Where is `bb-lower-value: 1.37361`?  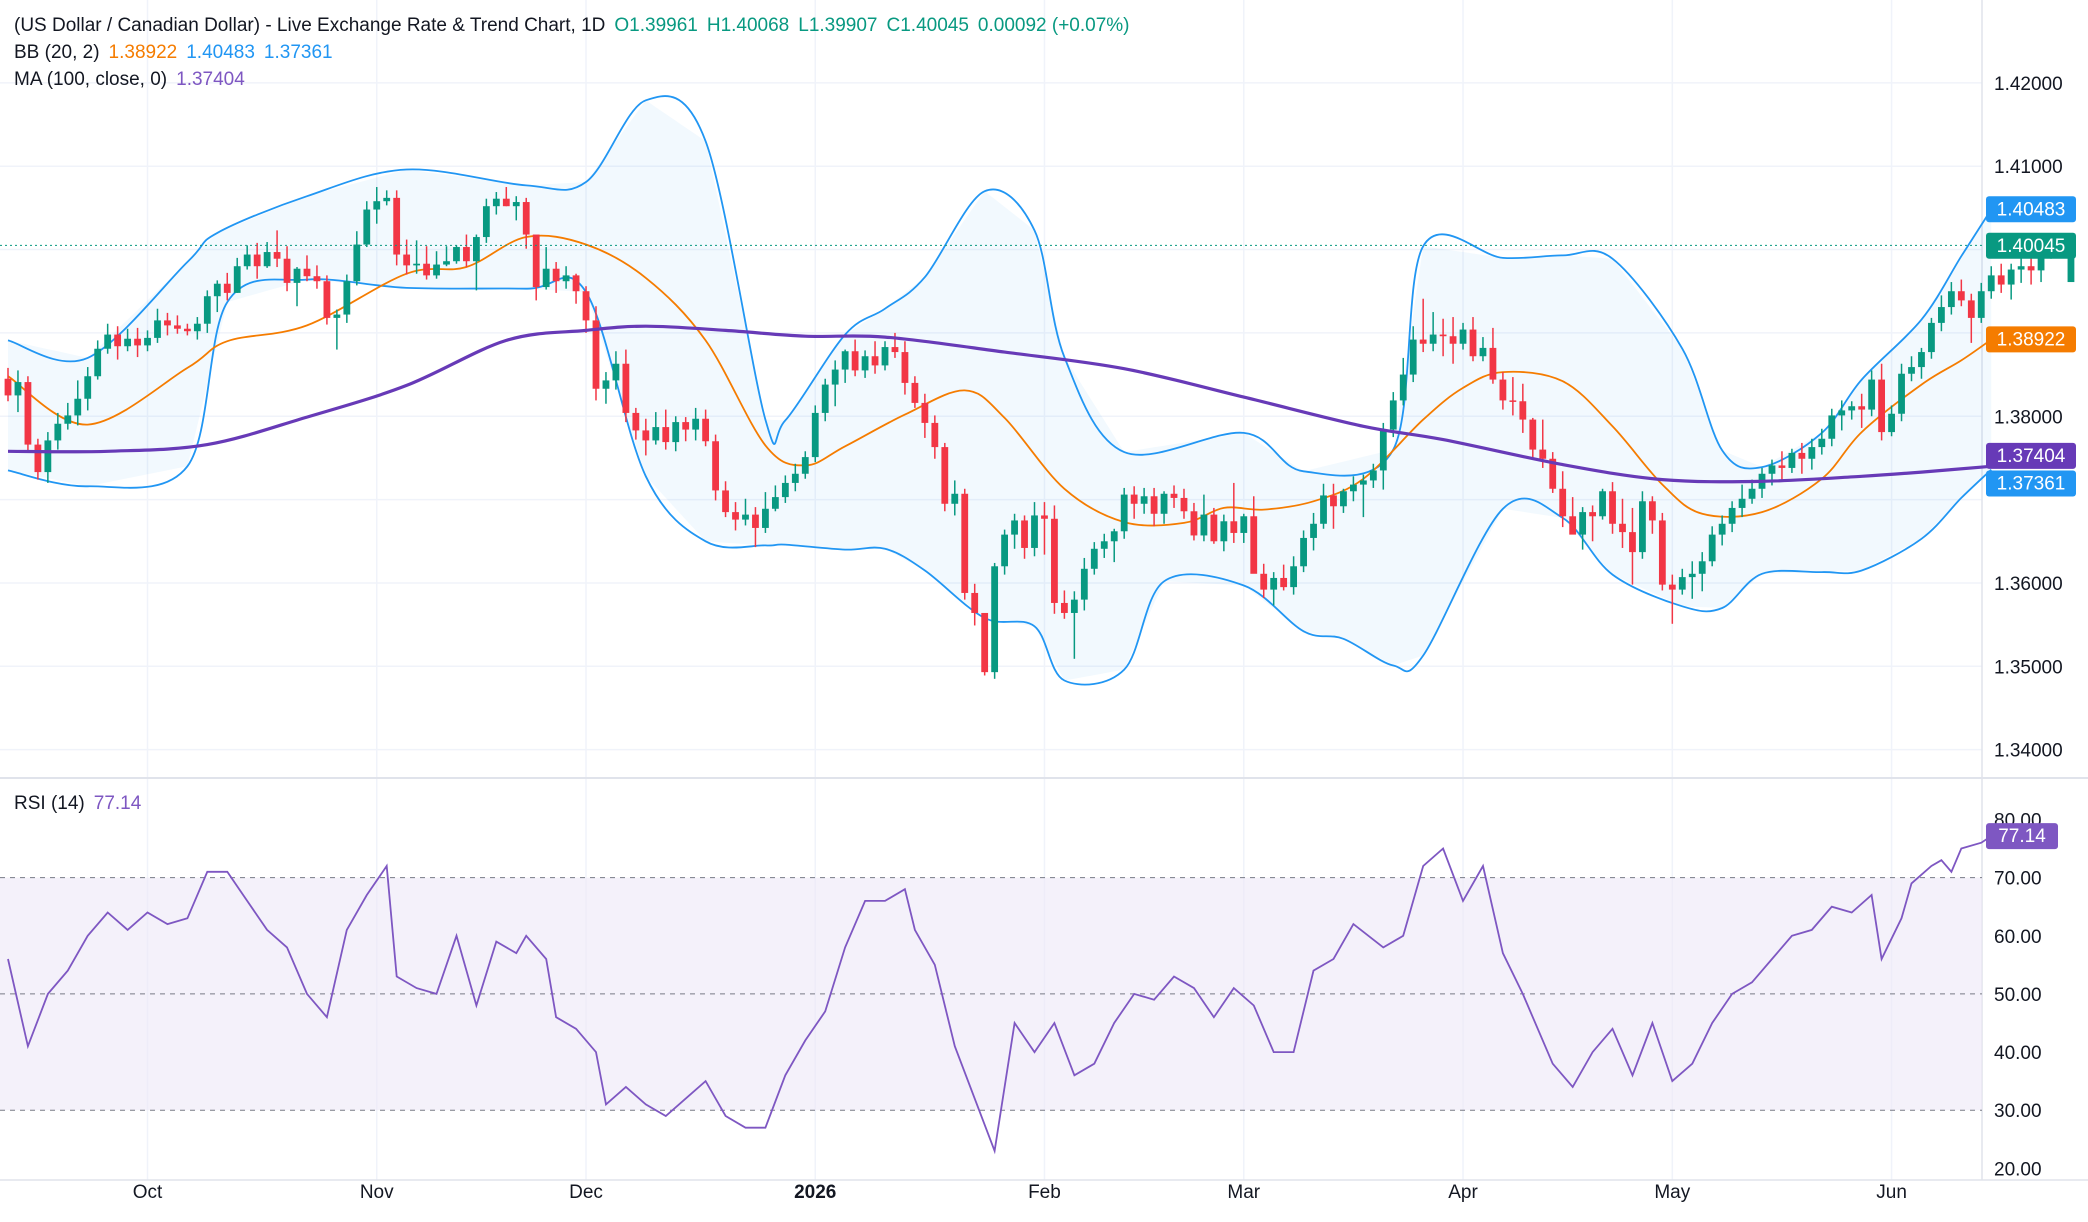
bb-lower-value: 1.37361 is located at coordinates (298, 52).